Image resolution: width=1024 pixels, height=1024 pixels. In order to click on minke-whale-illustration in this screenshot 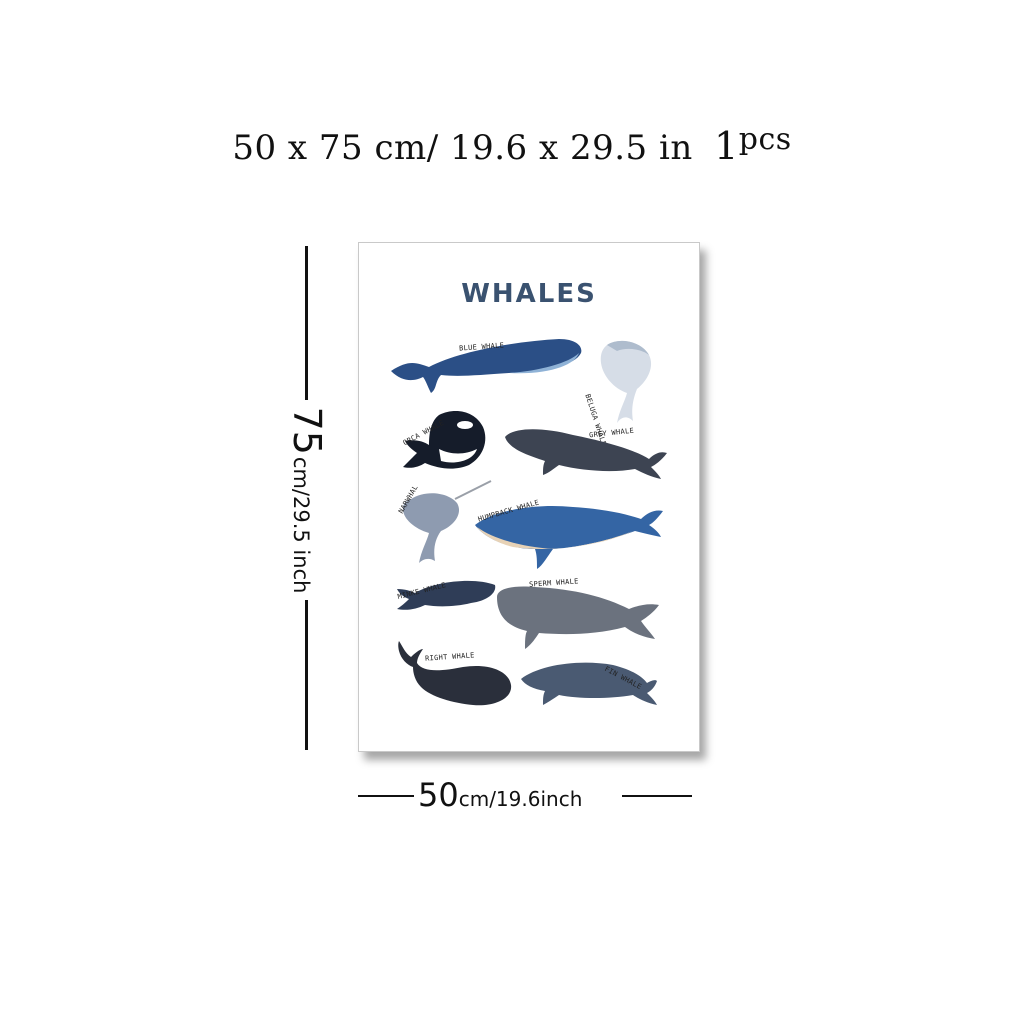, I will do `click(446, 595)`.